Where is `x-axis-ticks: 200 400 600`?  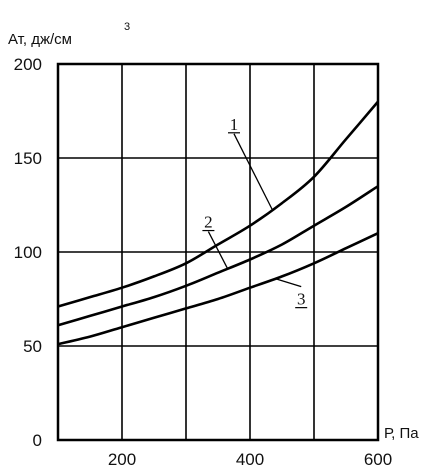 x-axis-ticks: 200 400 600 is located at coordinates (250, 459).